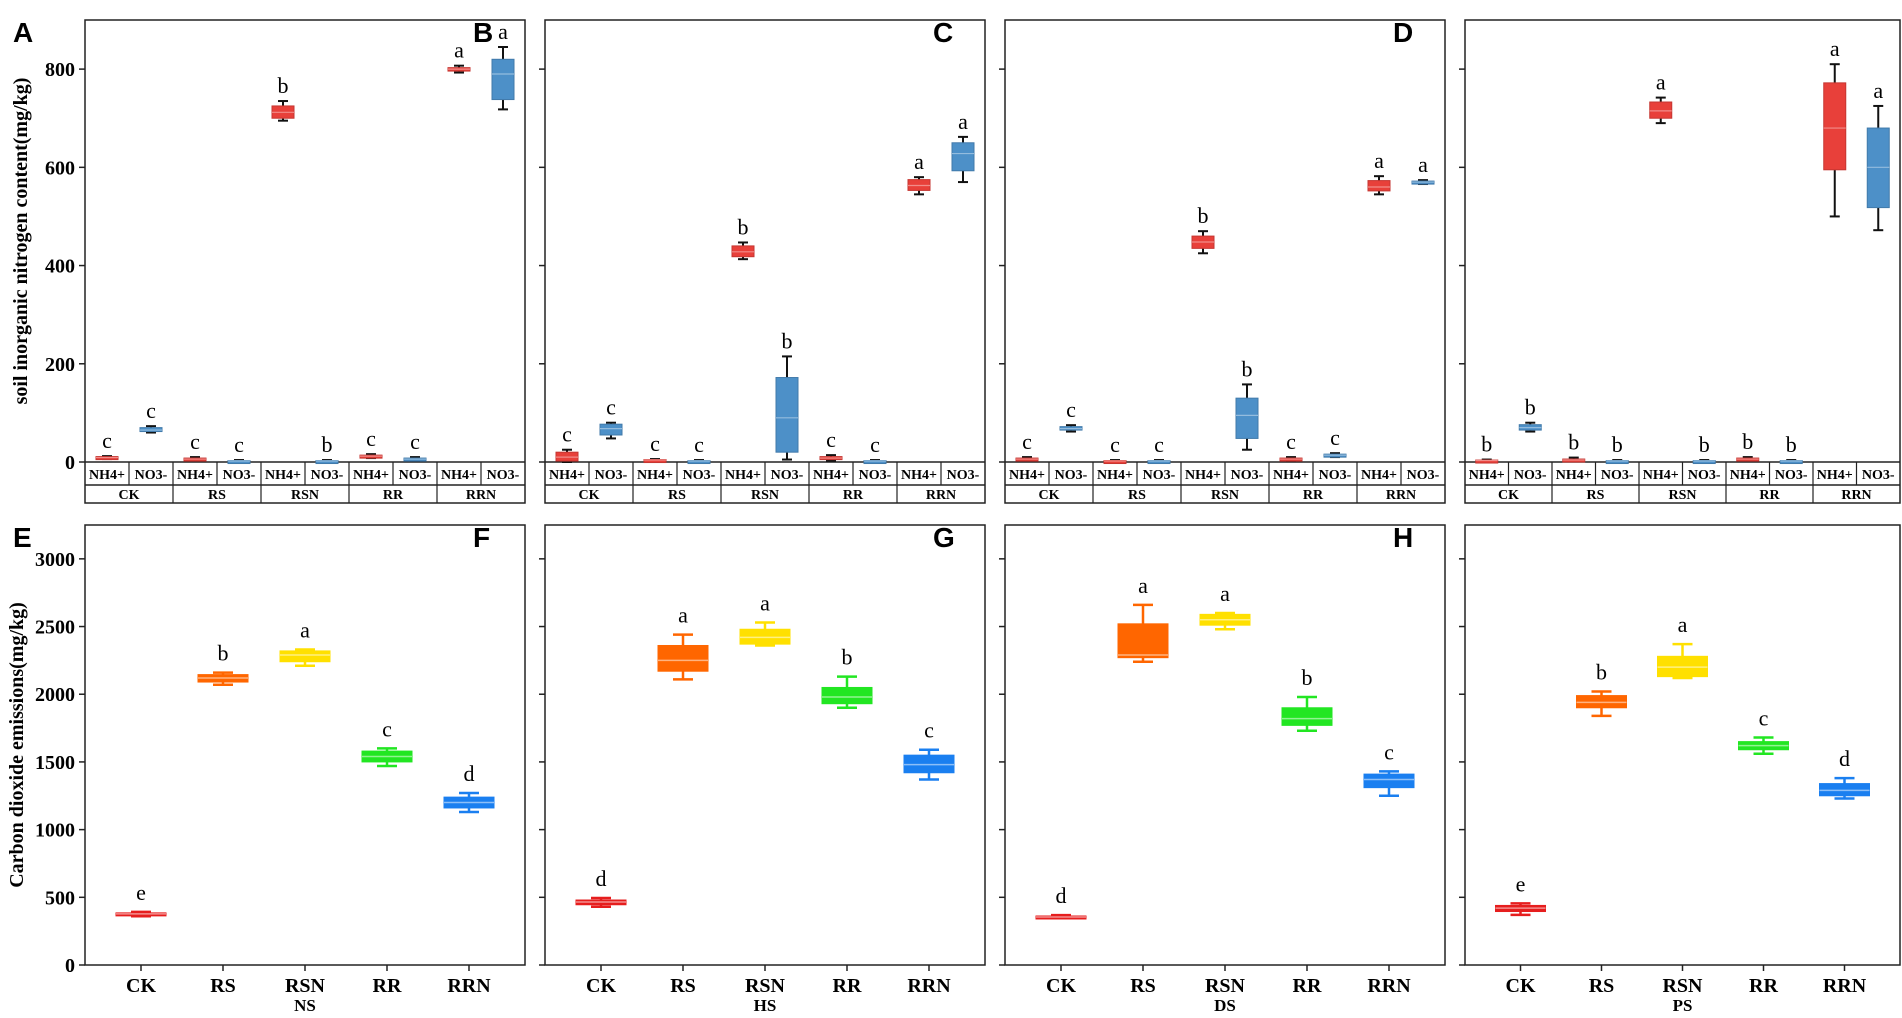 Image resolution: width=1902 pixels, height=1018 pixels. I want to click on panel-letter-h: H, so click(1403, 537).